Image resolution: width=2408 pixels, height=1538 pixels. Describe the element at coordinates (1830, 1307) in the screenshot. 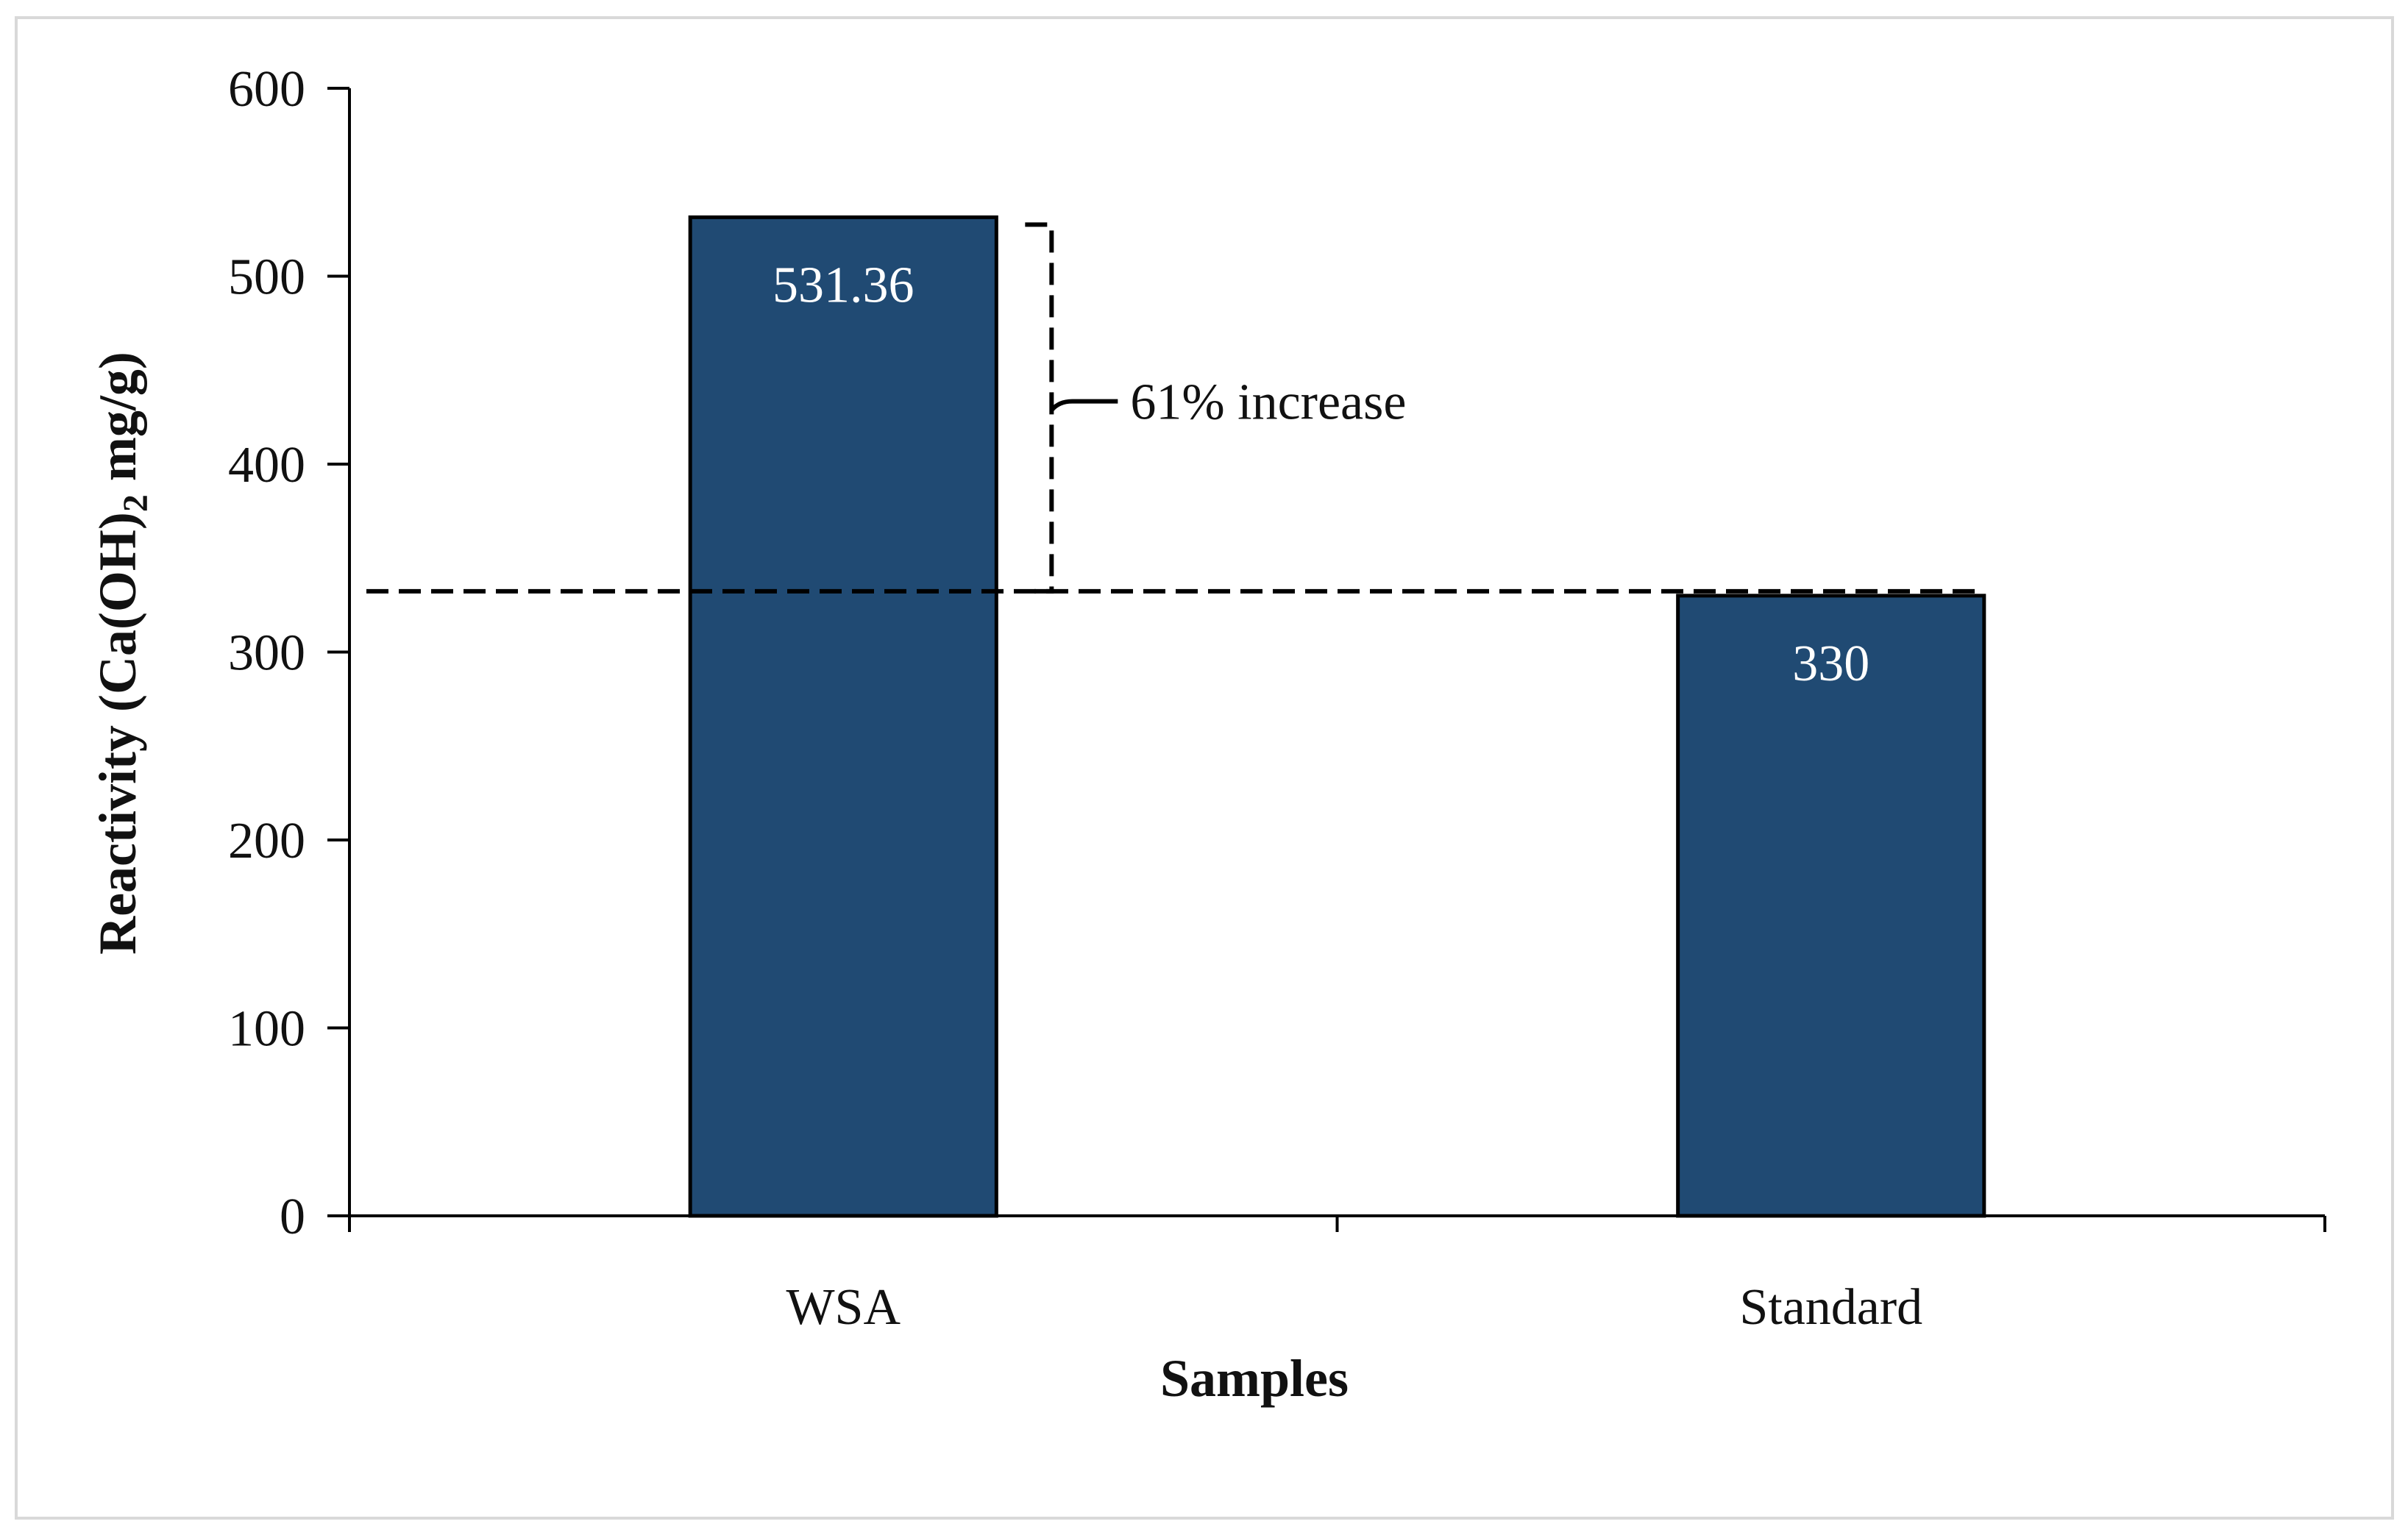

I see `x-tick-label: Standard` at that location.